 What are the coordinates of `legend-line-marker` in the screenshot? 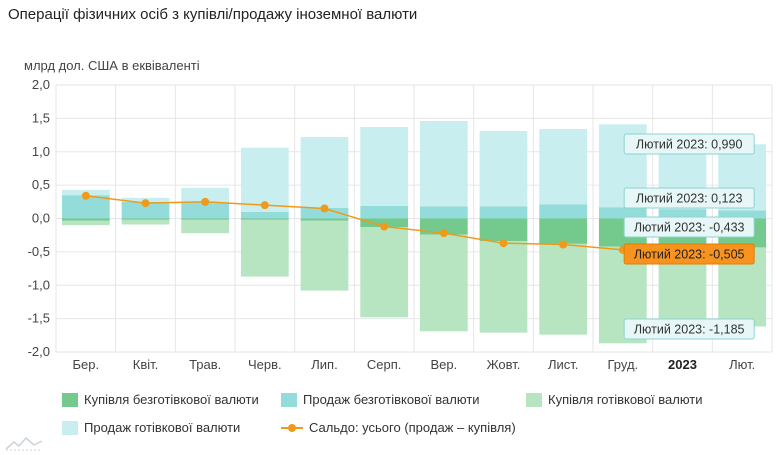 It's located at (292, 427).